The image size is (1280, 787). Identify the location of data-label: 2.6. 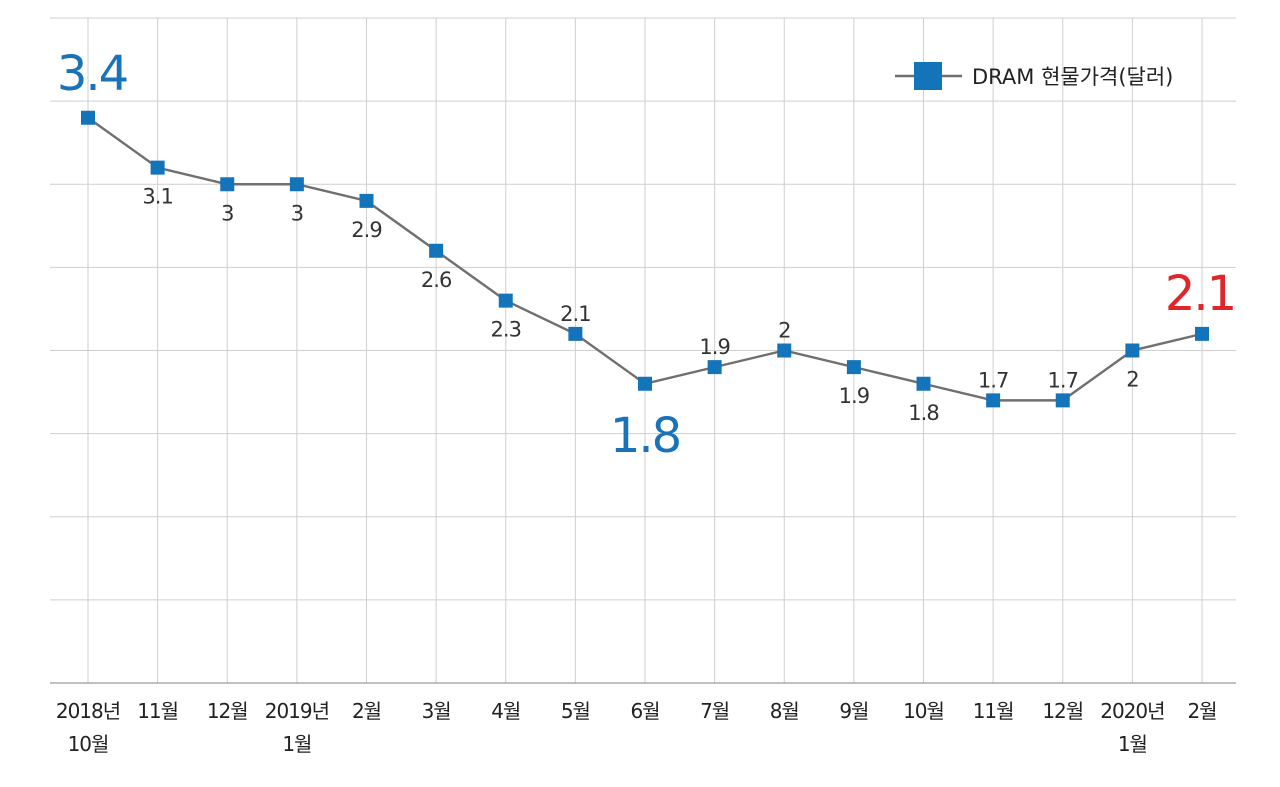
(436, 280).